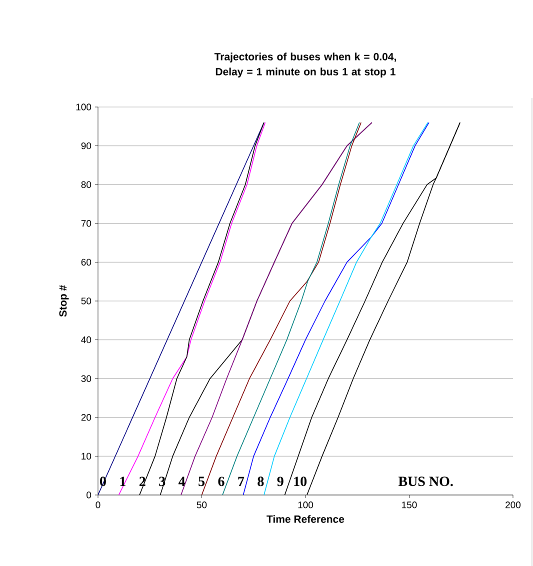 This screenshot has height=566, width=533. Describe the element at coordinates (513, 505) in the screenshot. I see `x-tick-label: 200` at that location.